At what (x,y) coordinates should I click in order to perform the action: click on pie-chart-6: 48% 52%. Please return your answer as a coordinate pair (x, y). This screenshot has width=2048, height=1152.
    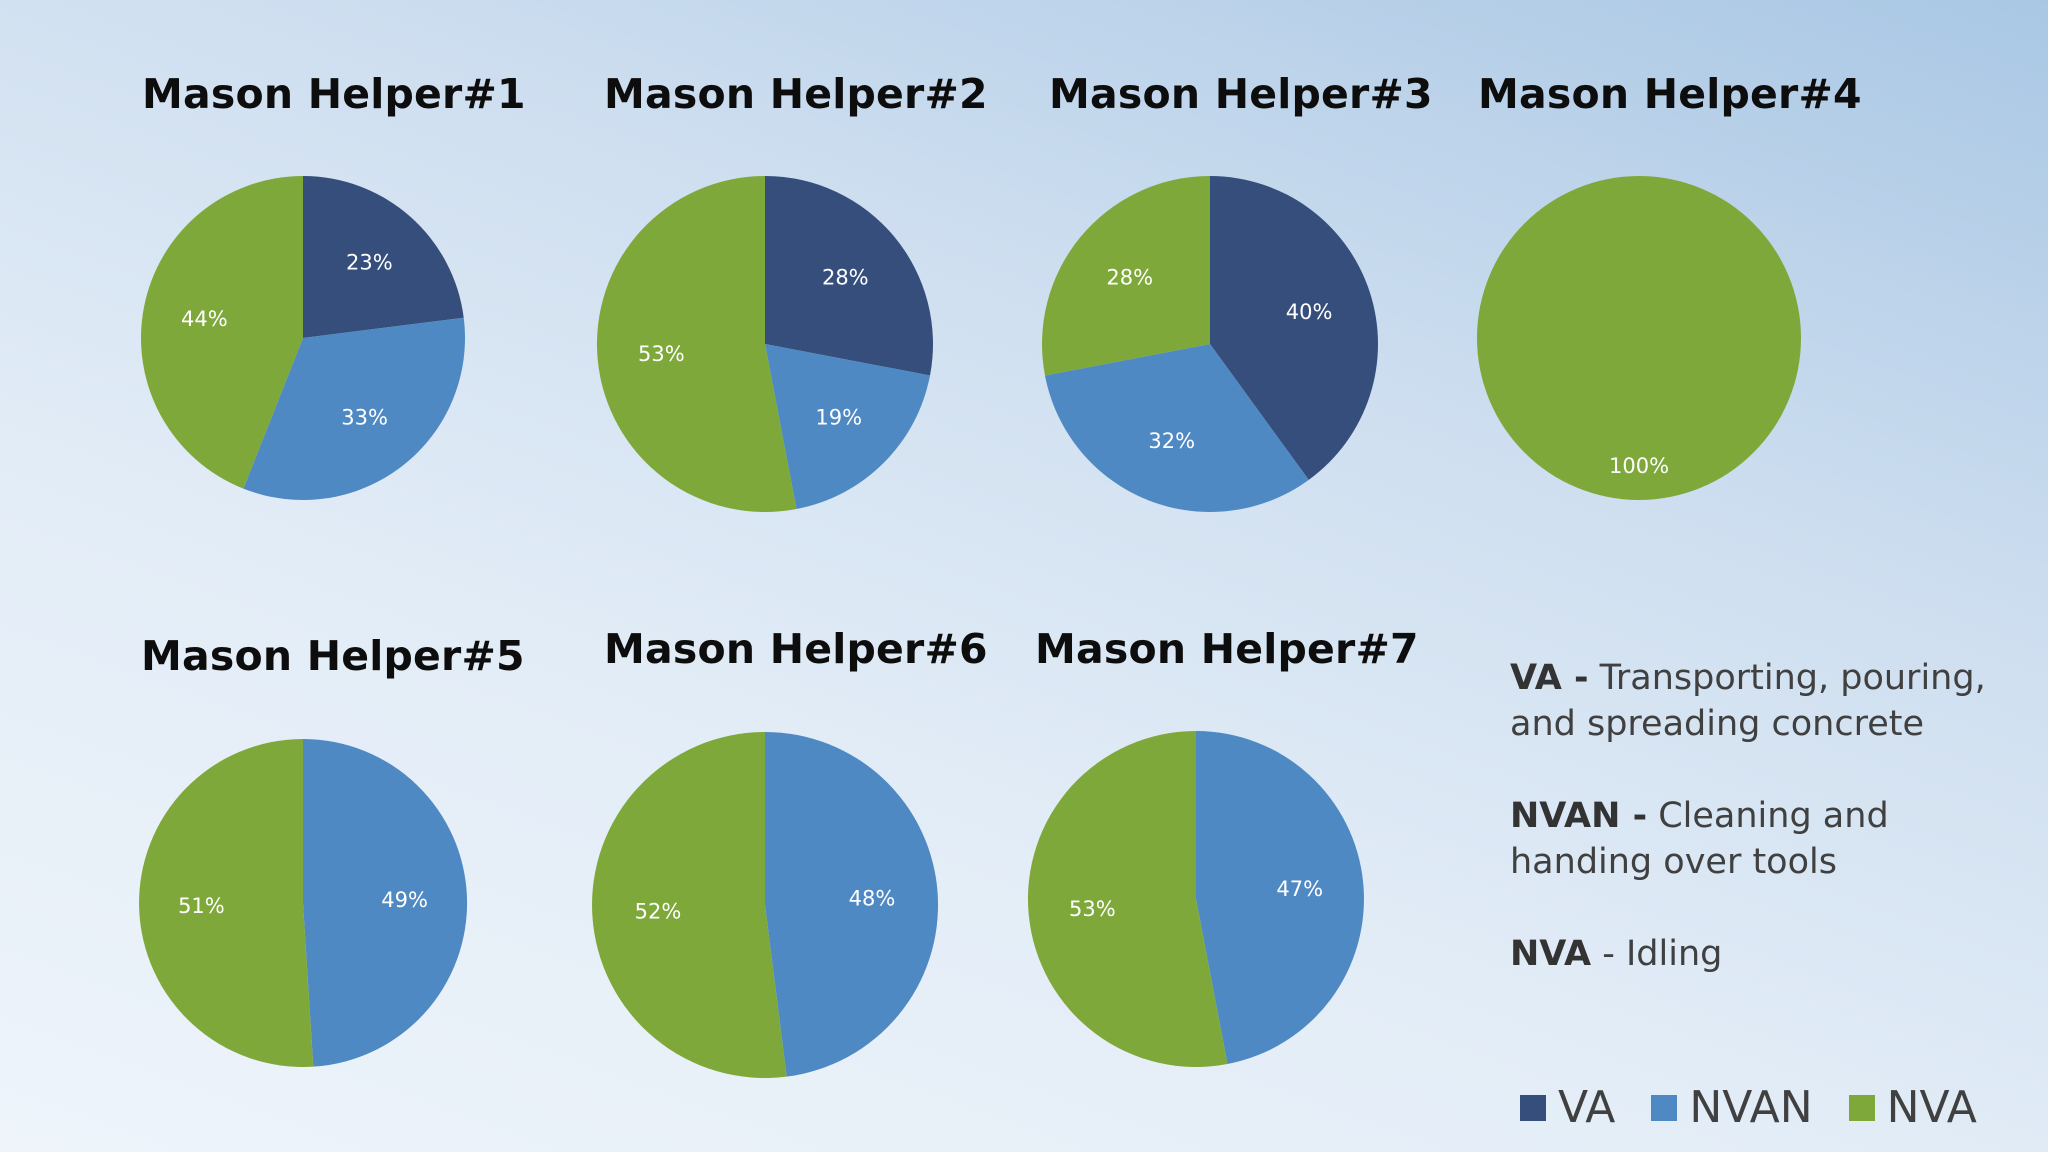
    Looking at the image, I should click on (765, 905).